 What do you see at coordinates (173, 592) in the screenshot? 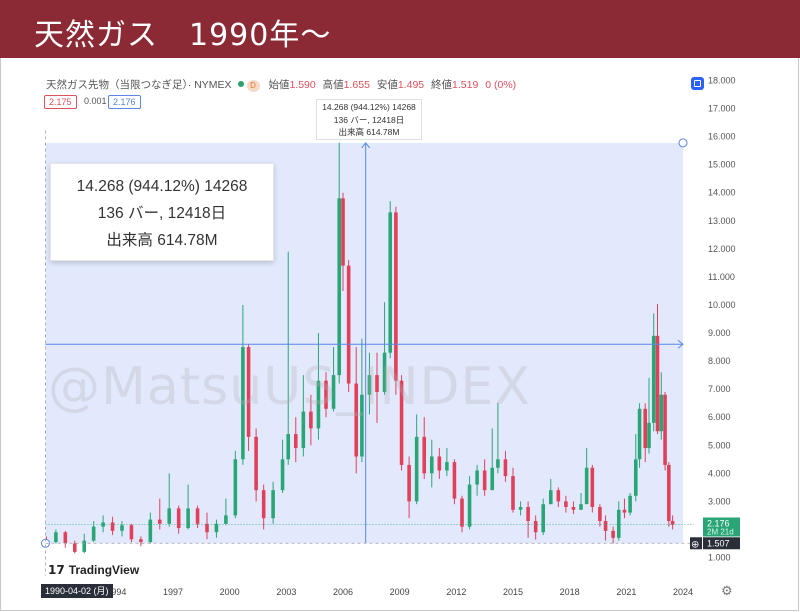
I see `x-tick-label: 1997` at bounding box center [173, 592].